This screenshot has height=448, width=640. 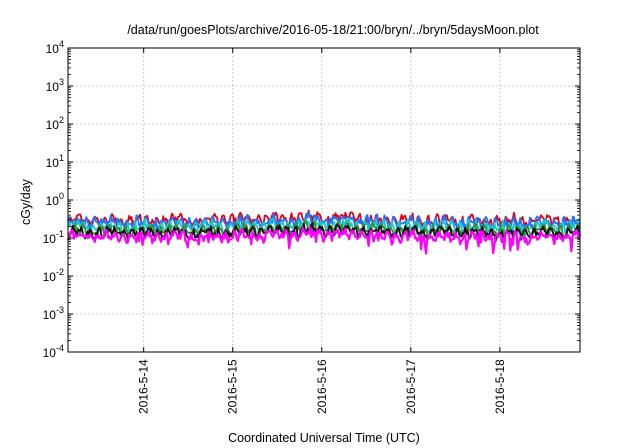 What do you see at coordinates (55, 161) in the screenshot?
I see `y-tick-label: 10¹` at bounding box center [55, 161].